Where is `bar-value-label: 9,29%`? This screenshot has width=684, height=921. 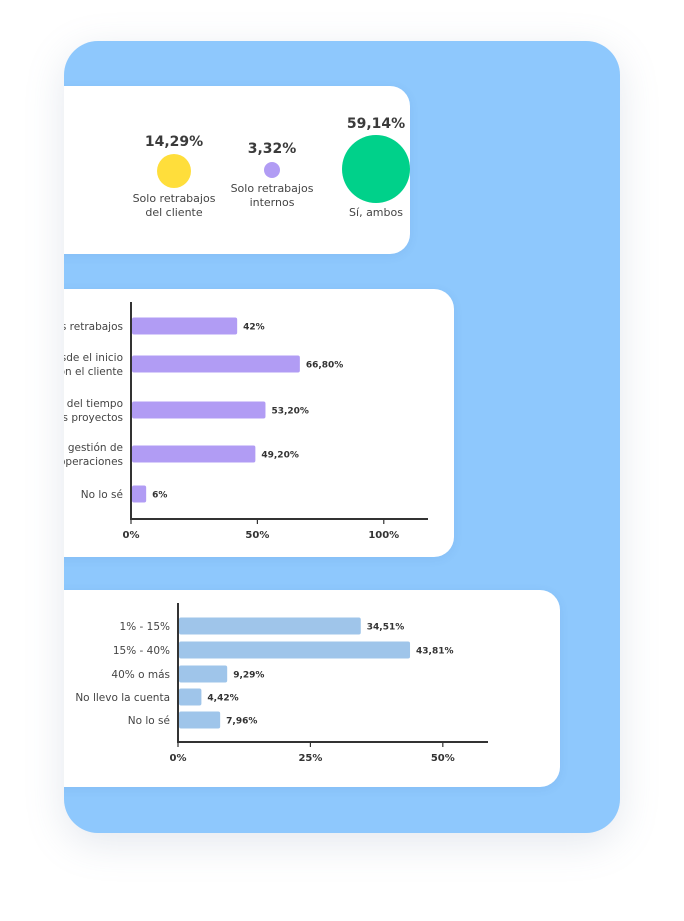
bar-value-label: 9,29% is located at coordinates (248, 676).